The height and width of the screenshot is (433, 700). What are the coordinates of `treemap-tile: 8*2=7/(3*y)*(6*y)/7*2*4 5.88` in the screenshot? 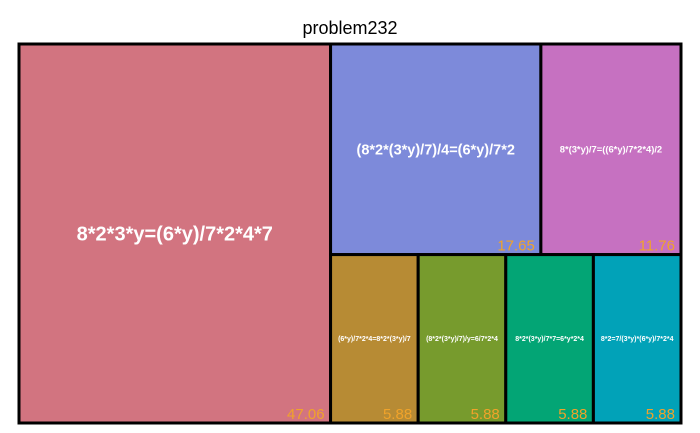 It's located at (637, 339).